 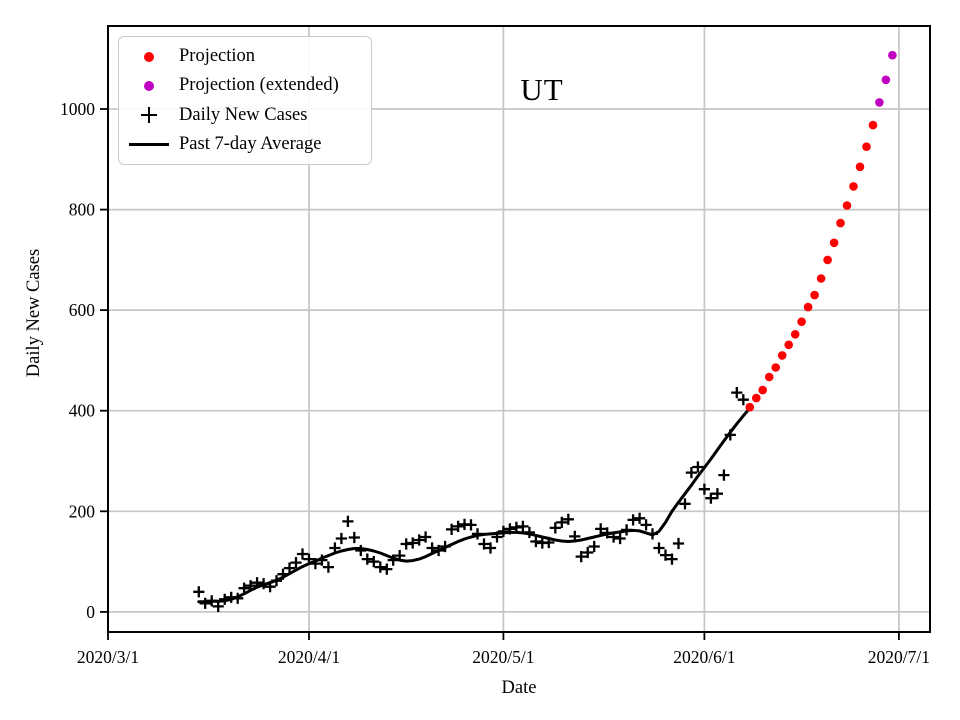 I want to click on legend-item-label: Projection, so click(x=217, y=56).